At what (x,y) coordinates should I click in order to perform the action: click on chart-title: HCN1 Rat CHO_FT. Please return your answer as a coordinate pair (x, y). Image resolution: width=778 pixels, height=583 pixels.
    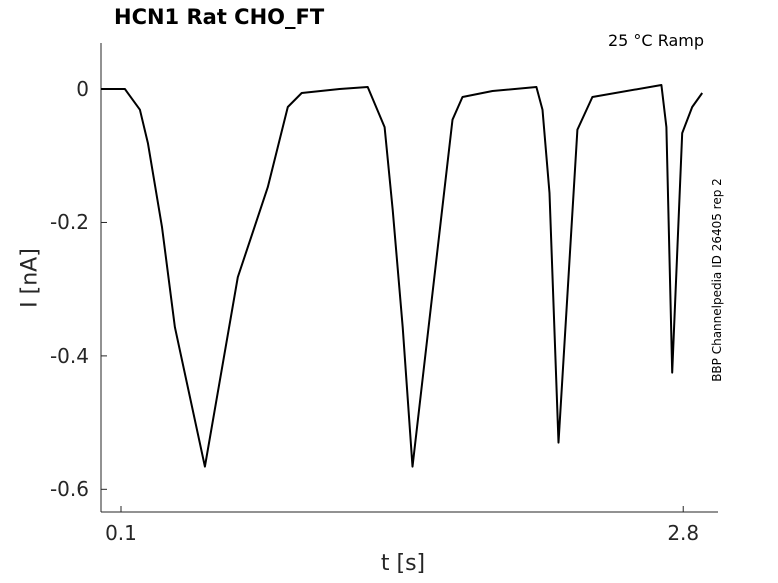
    Looking at the image, I should click on (219, 17).